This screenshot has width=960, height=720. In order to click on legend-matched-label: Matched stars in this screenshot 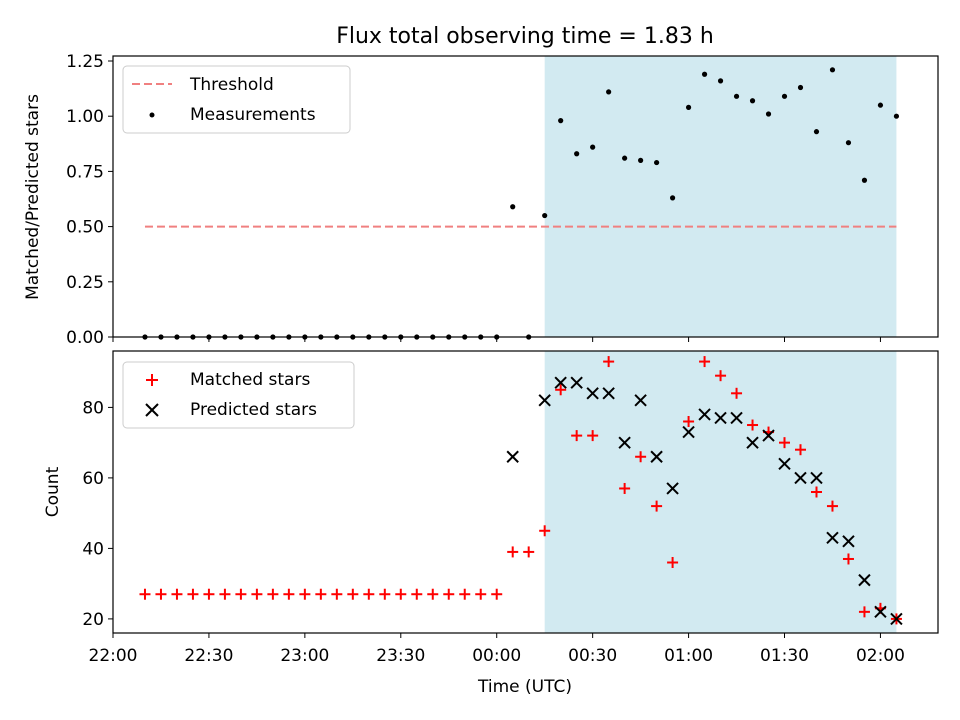, I will do `click(250, 380)`.